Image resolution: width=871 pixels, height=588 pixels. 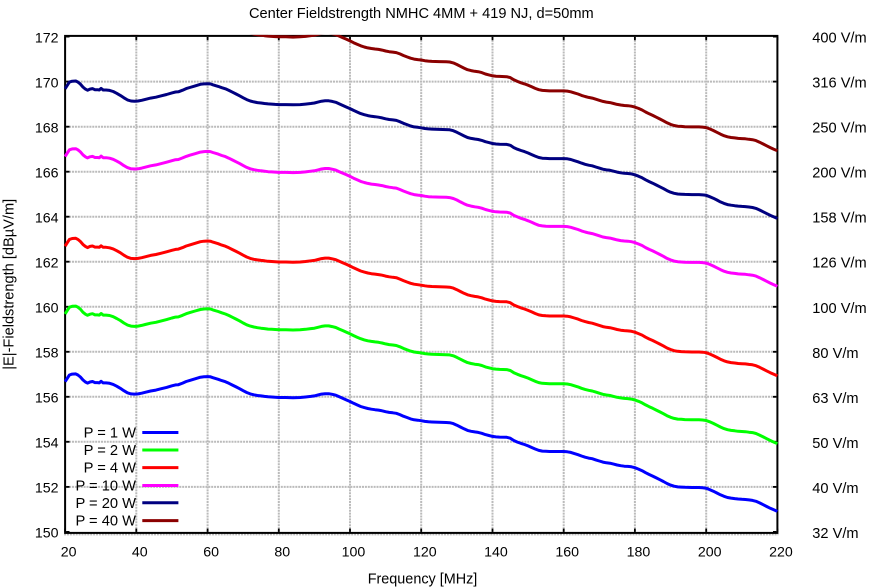 What do you see at coordinates (47, 399) in the screenshot?
I see `svg-text: 156` at bounding box center [47, 399].